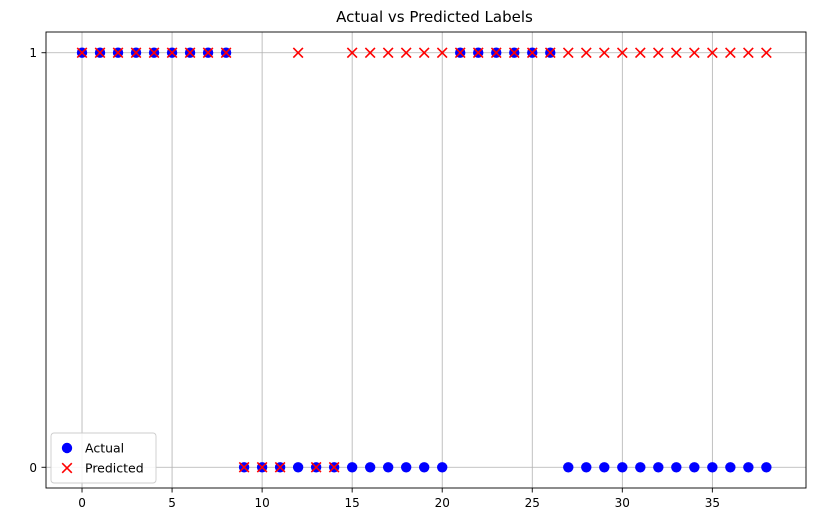  I want to click on x-tick-label: 25, so click(532, 503).